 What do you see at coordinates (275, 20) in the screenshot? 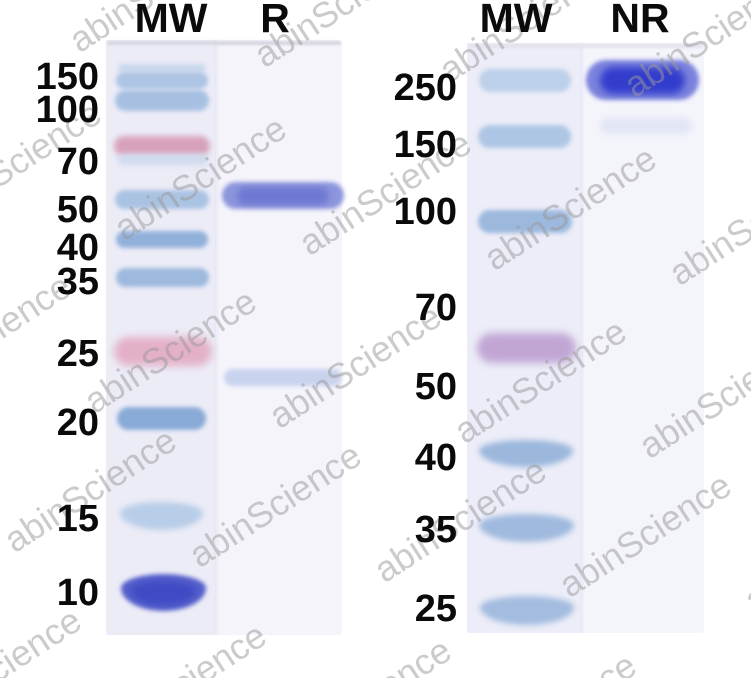
I see `lane-header-r: R` at bounding box center [275, 20].